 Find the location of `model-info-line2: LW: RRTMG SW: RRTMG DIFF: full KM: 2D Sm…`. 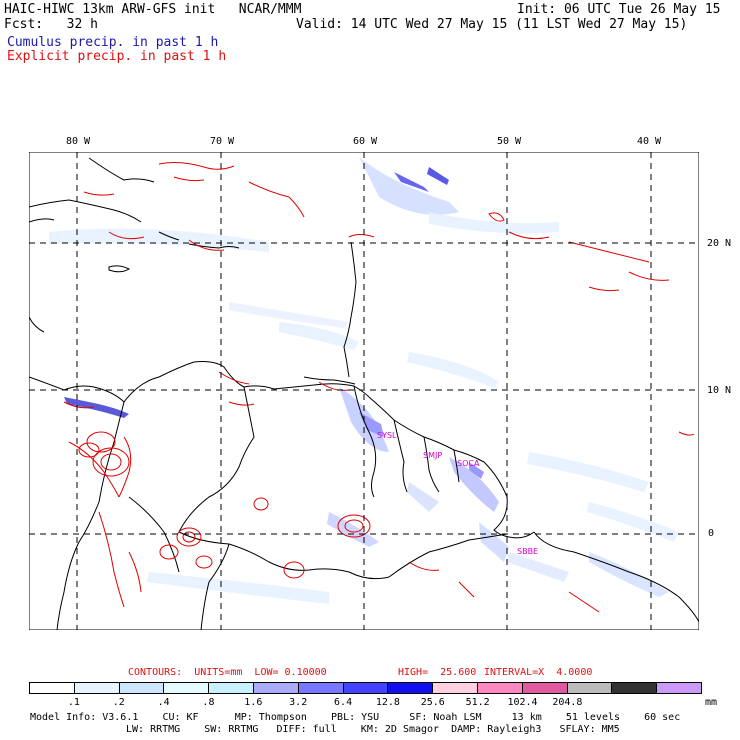

model-info-line2: LW: RRTMG SW: RRTMG DIFF: full KM: 2D Sm… is located at coordinates (373, 729).